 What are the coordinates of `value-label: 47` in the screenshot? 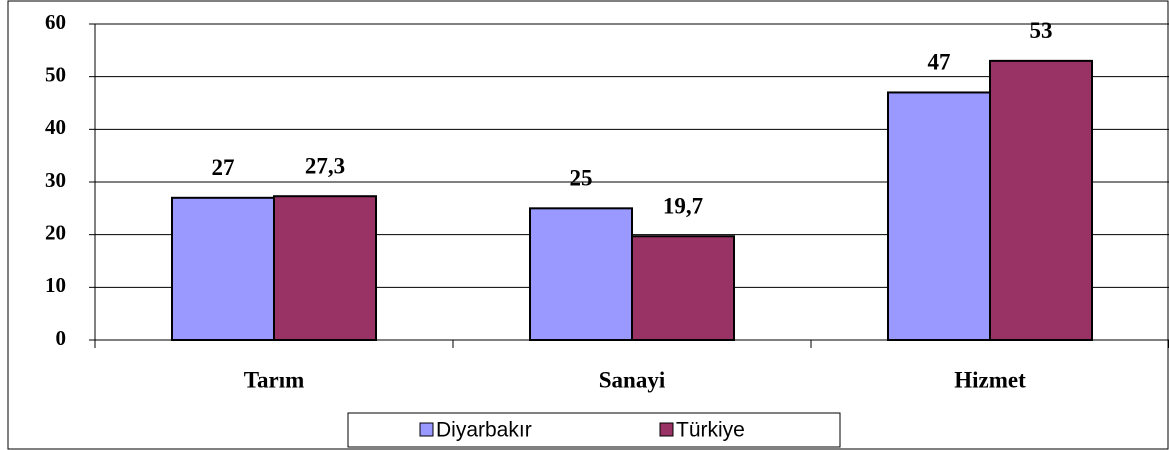 It's located at (939, 62).